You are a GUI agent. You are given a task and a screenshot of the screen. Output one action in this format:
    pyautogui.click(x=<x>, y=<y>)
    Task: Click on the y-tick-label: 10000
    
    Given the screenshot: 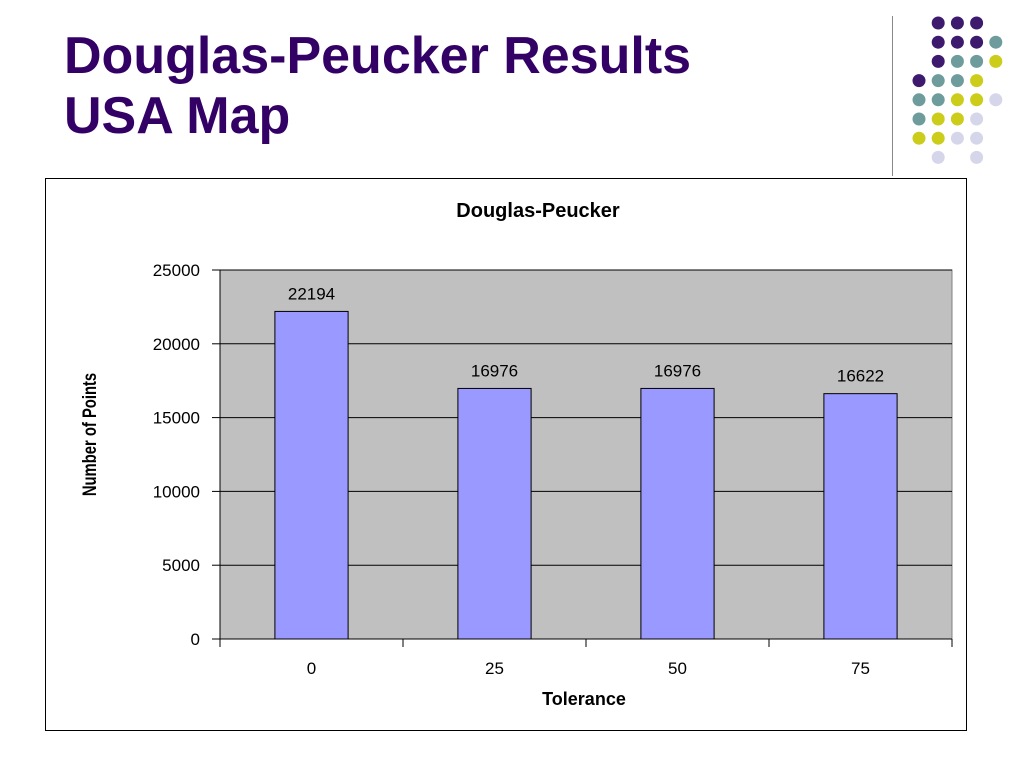 What is the action you would take?
    pyautogui.click(x=176, y=491)
    